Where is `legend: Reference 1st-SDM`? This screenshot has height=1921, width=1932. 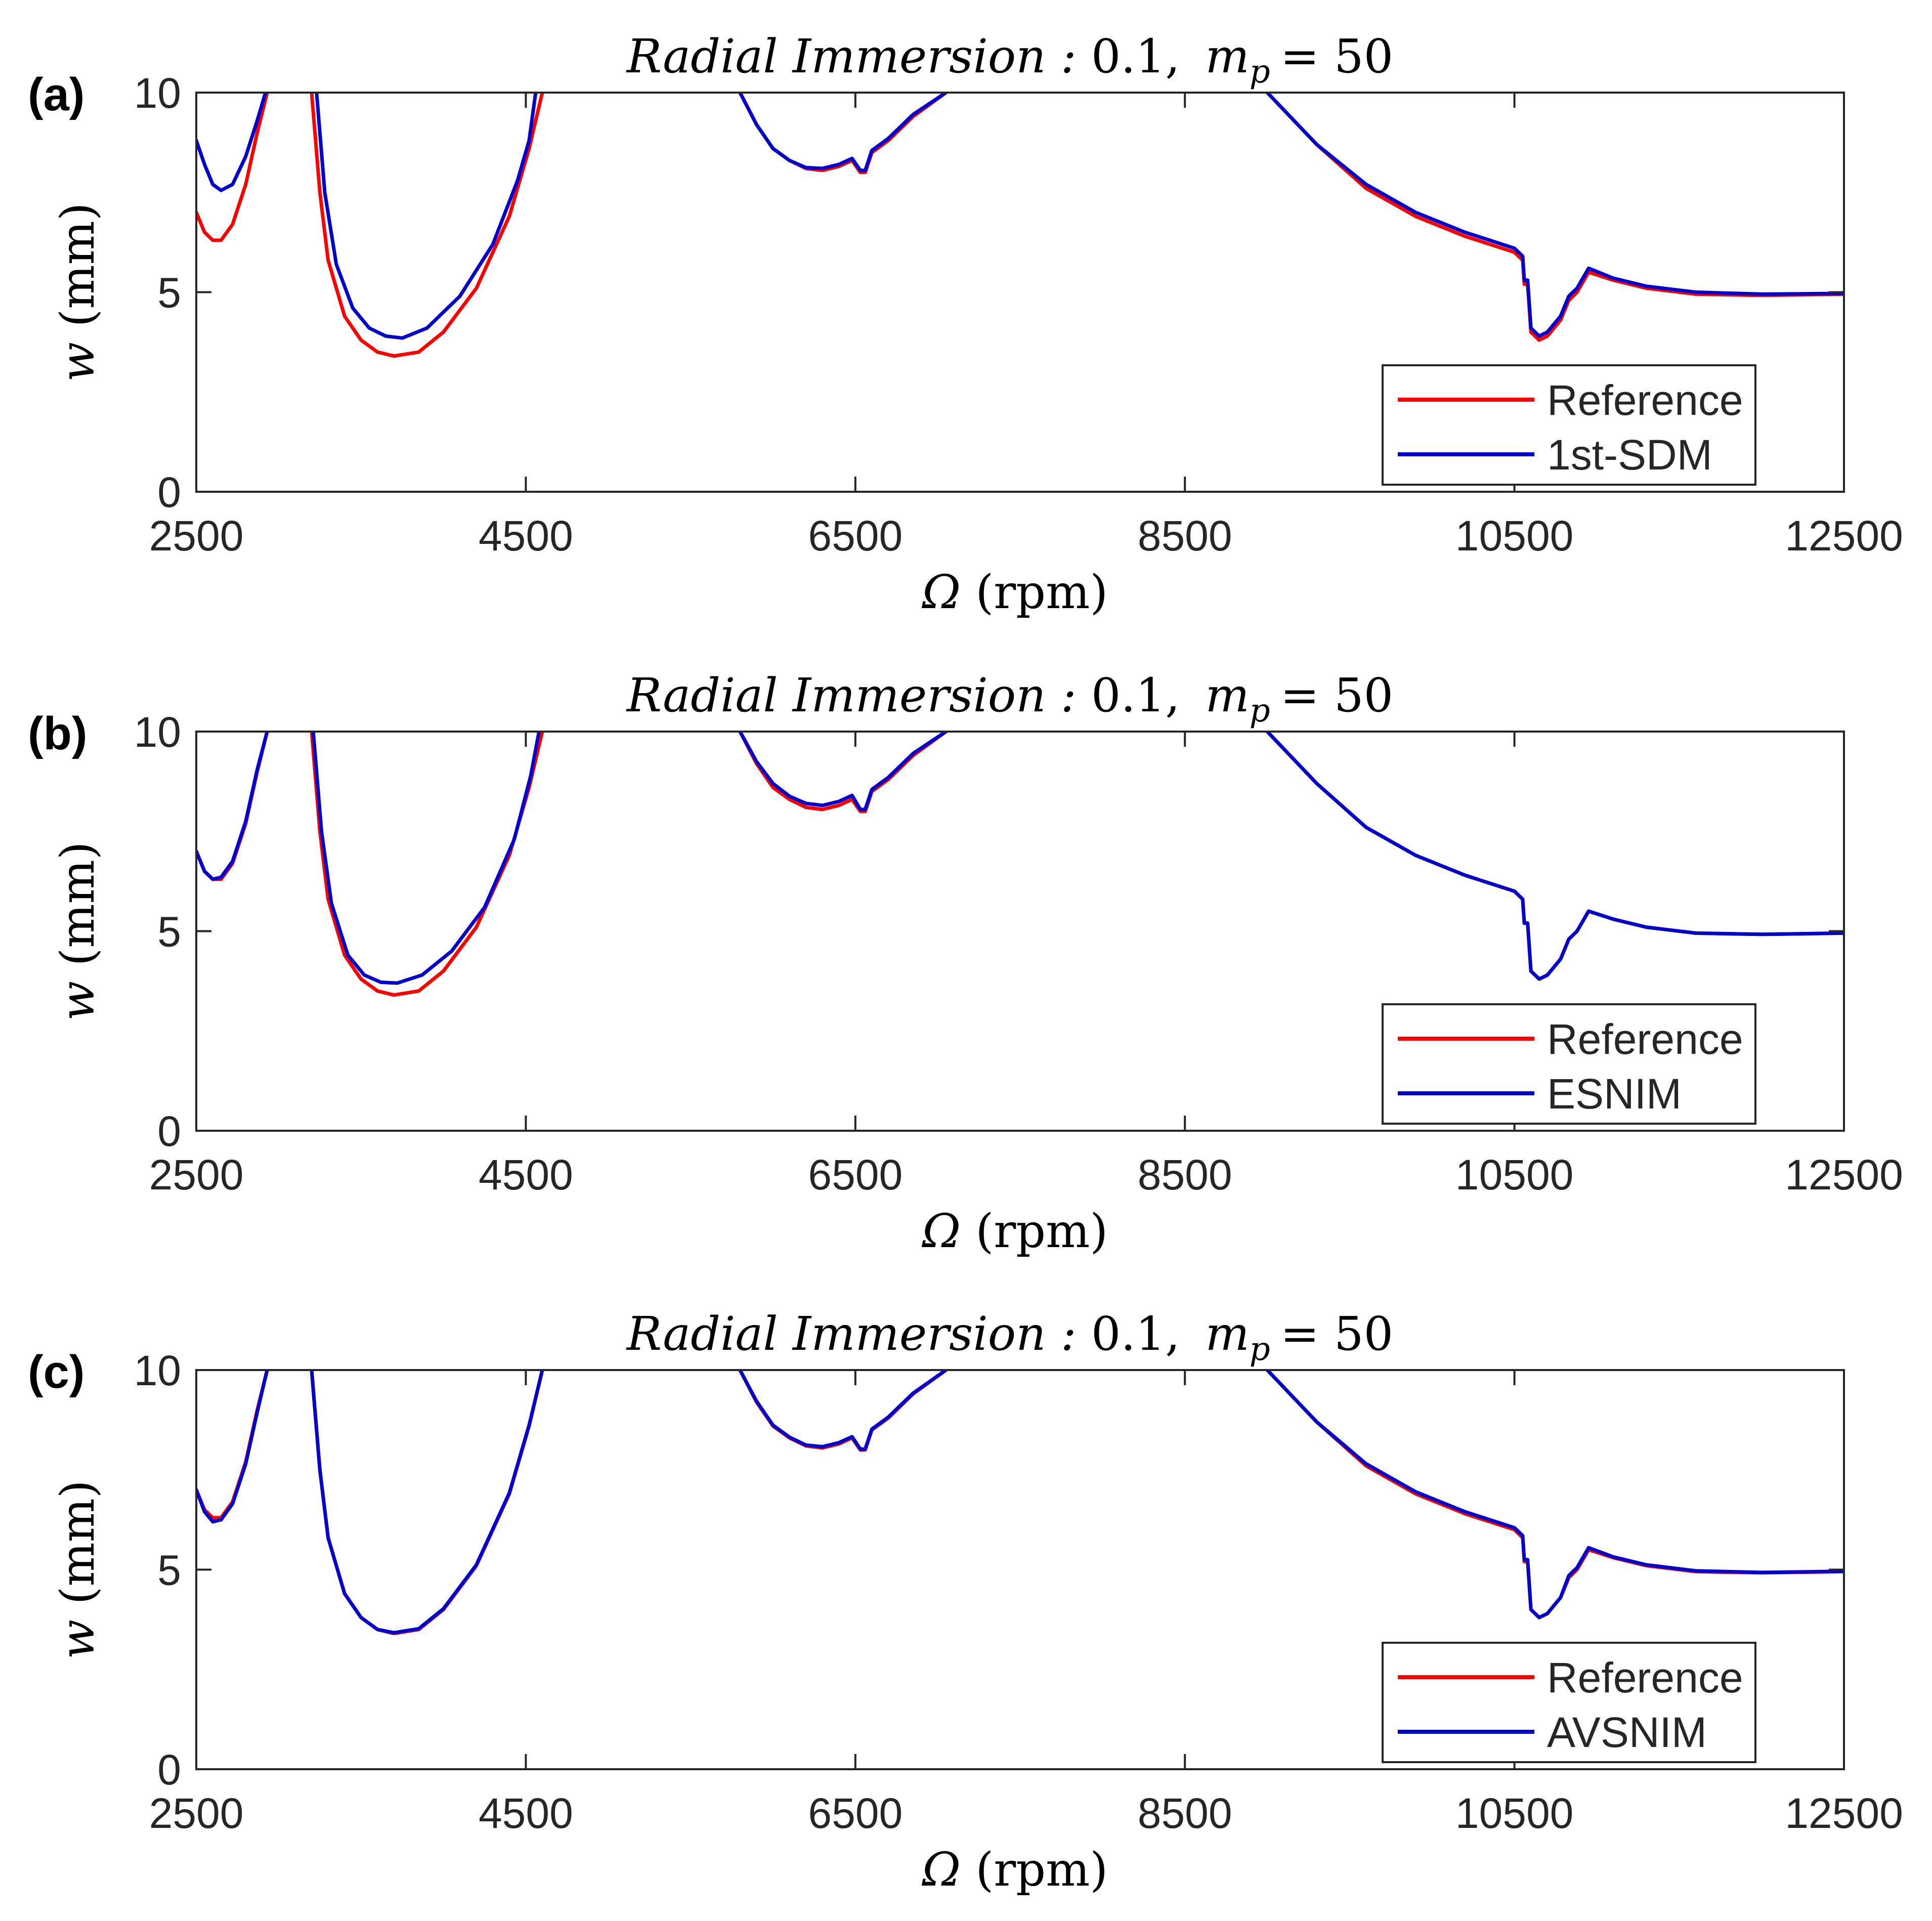 legend: Reference 1st-SDM is located at coordinates (1569, 425).